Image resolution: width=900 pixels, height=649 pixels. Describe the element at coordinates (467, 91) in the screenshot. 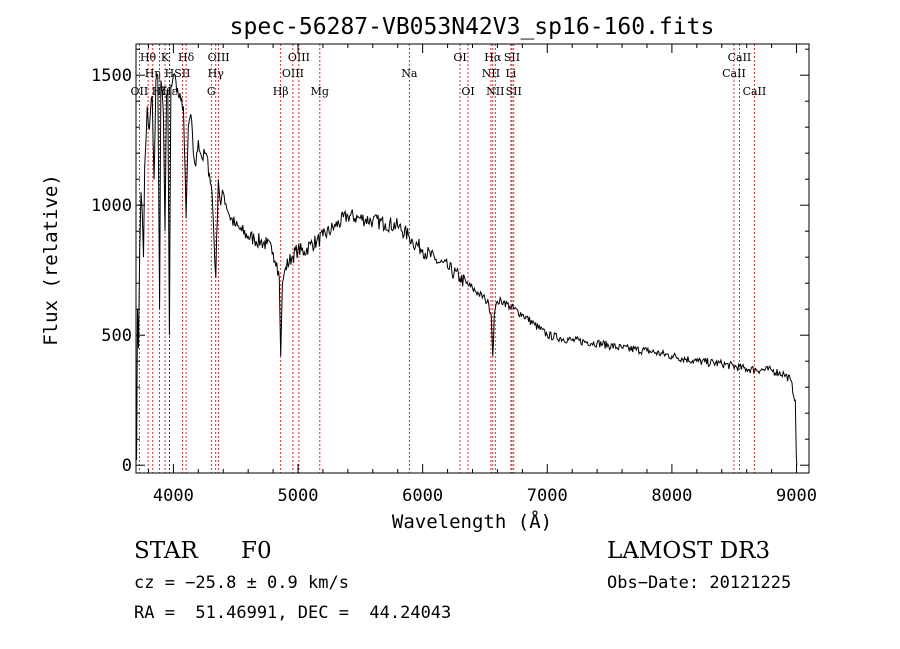

I see `line-label-18: OI` at that location.